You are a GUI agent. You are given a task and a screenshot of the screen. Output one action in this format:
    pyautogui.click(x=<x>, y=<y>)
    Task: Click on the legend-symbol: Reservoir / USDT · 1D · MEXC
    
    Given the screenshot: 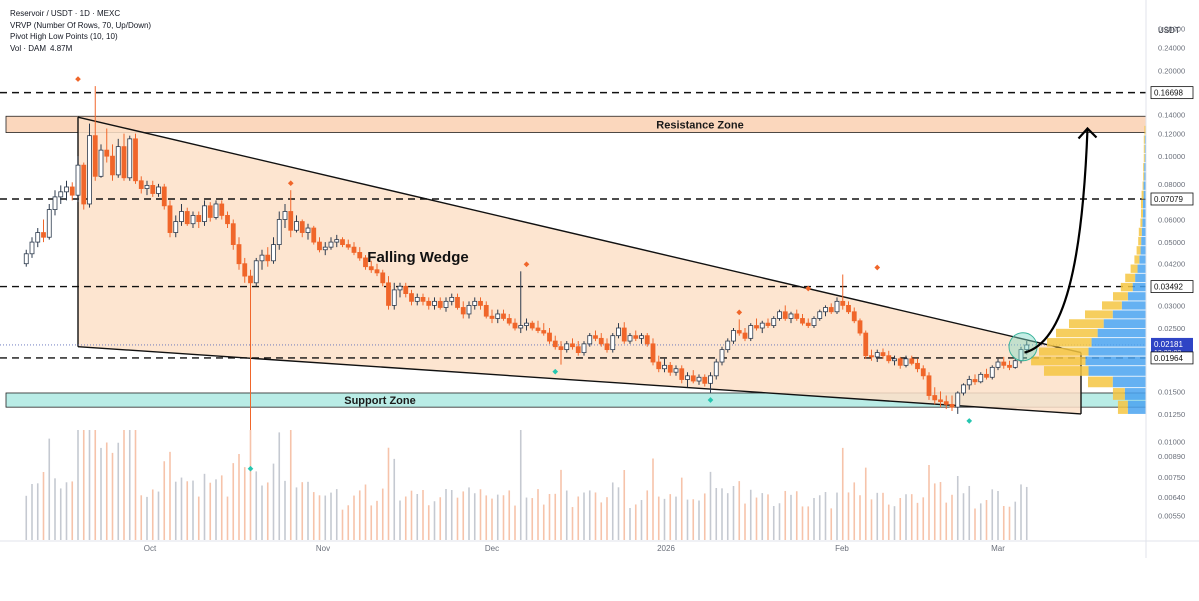 What is the action you would take?
    pyautogui.click(x=65, y=13)
    